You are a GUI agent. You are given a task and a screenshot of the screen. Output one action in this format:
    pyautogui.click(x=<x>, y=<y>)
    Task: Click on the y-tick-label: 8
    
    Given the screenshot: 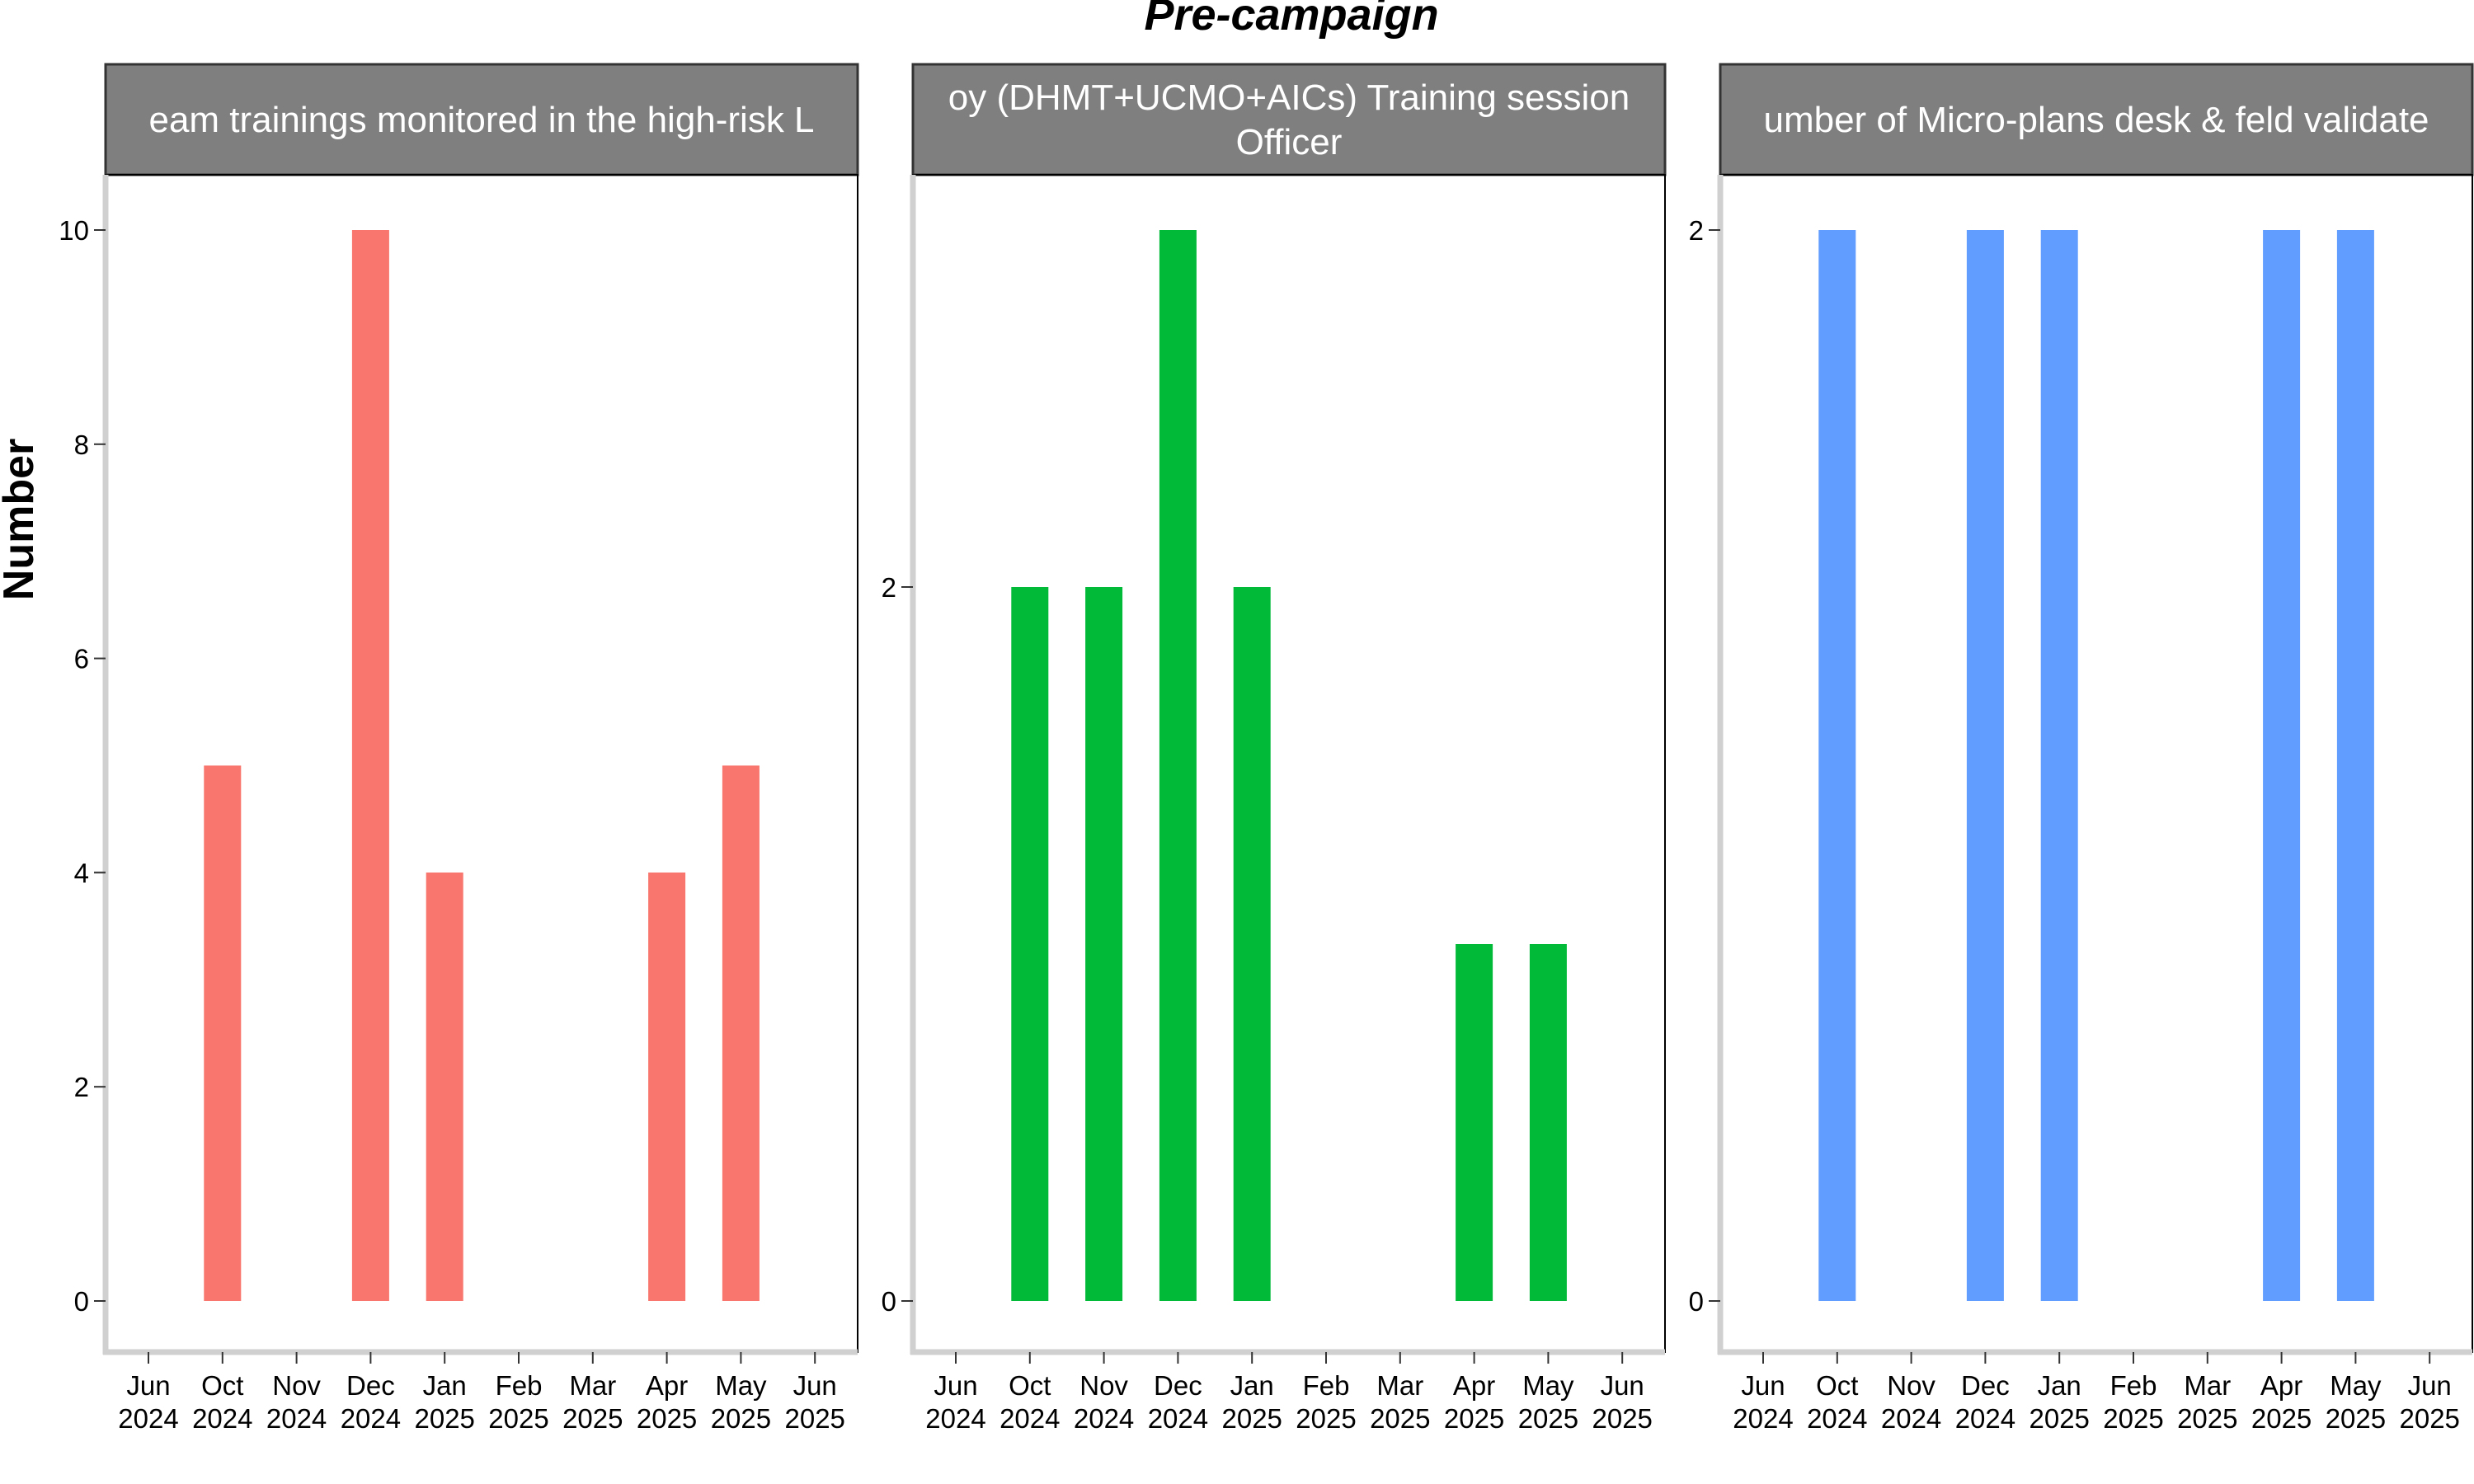 What is the action you would take?
    pyautogui.click(x=81, y=445)
    